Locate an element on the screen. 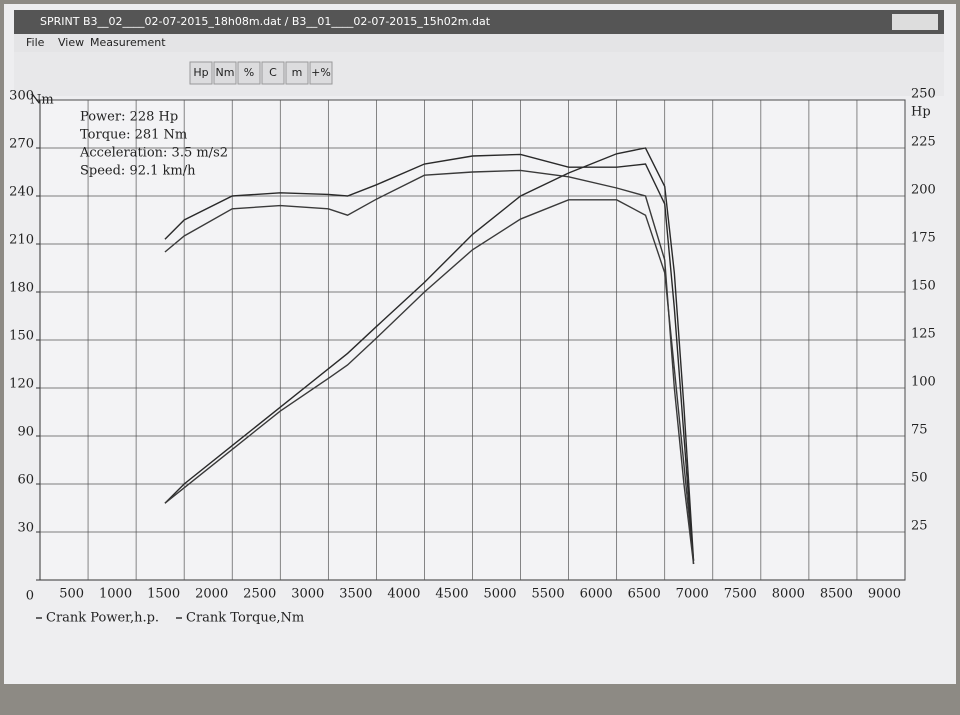 The image size is (960, 715). y2-tick-label: 150 is located at coordinates (923, 286).